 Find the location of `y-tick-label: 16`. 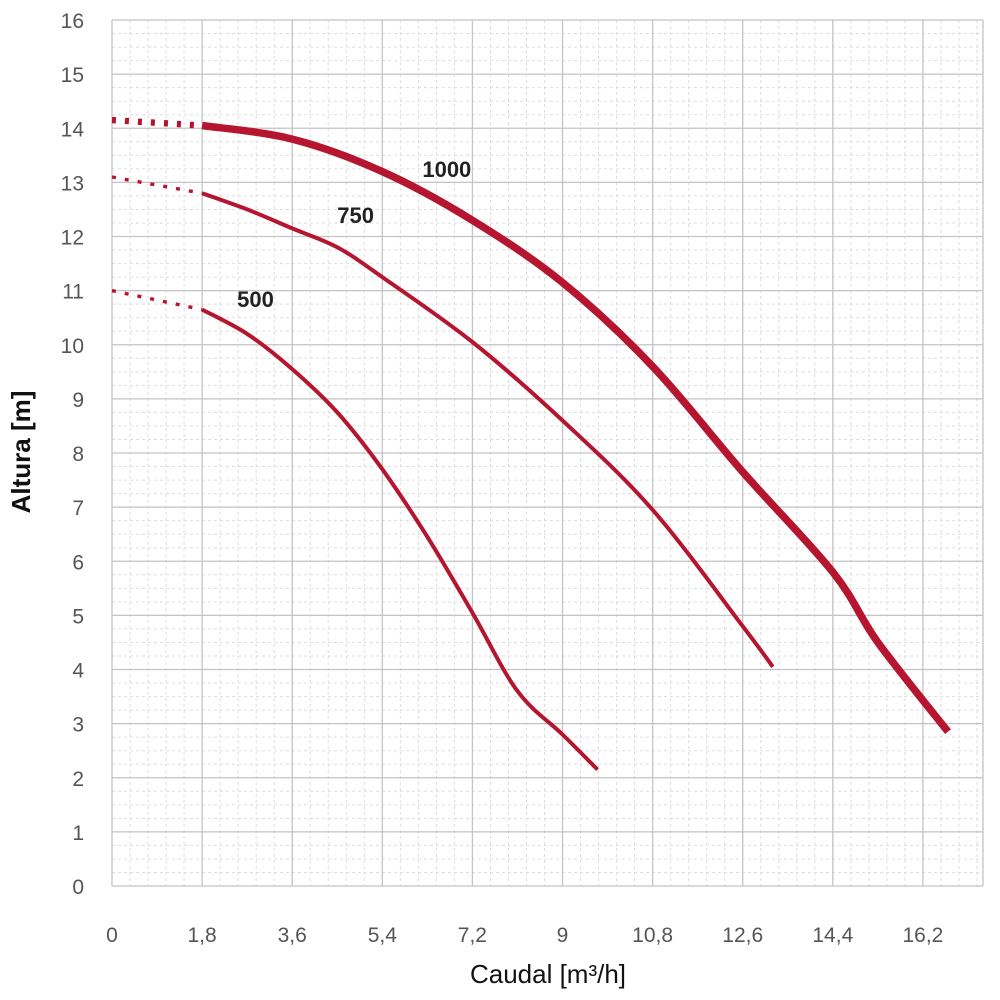

y-tick-label: 16 is located at coordinates (72, 21).